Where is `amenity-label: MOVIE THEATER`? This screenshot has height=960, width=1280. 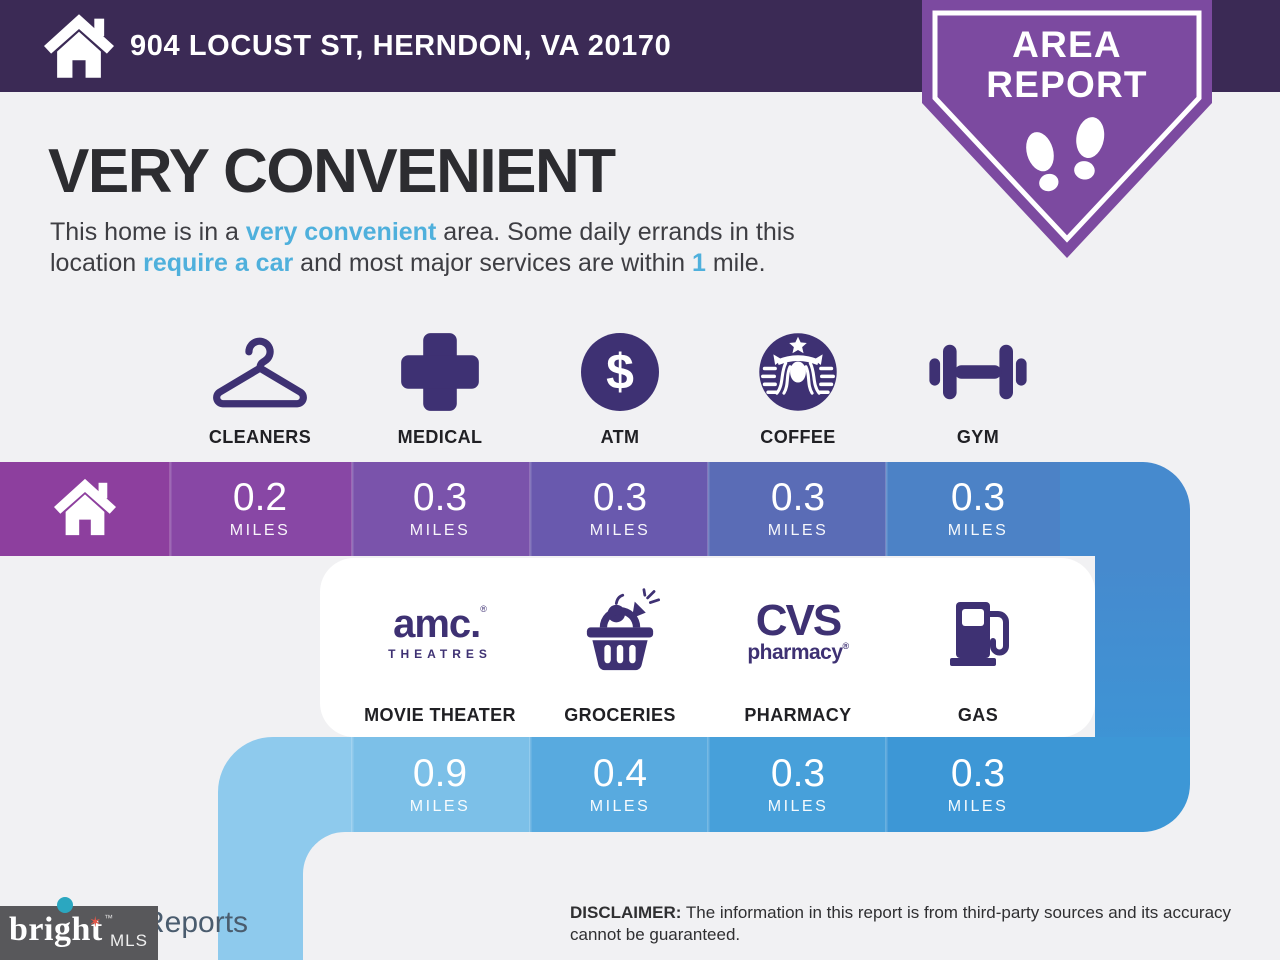
amenity-label: MOVIE THEATER is located at coordinates (440, 715).